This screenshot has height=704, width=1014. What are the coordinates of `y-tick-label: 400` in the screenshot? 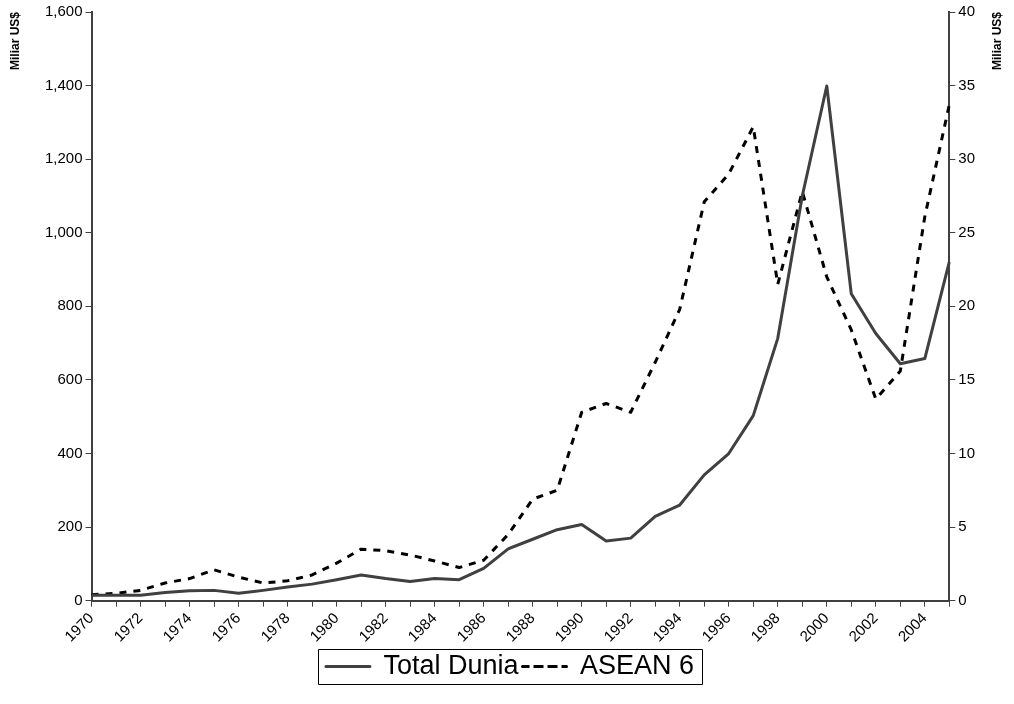 It's located at (70, 452).